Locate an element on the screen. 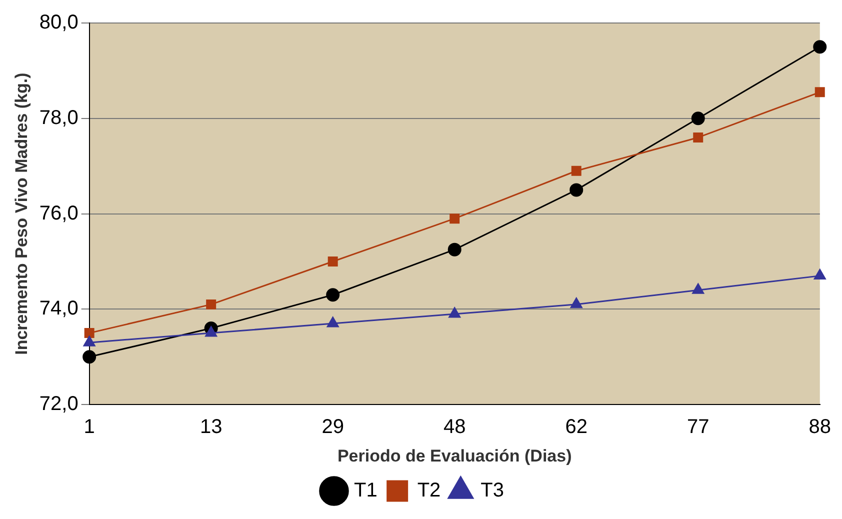  y-tick-label: 78,0 is located at coordinates (58, 117).